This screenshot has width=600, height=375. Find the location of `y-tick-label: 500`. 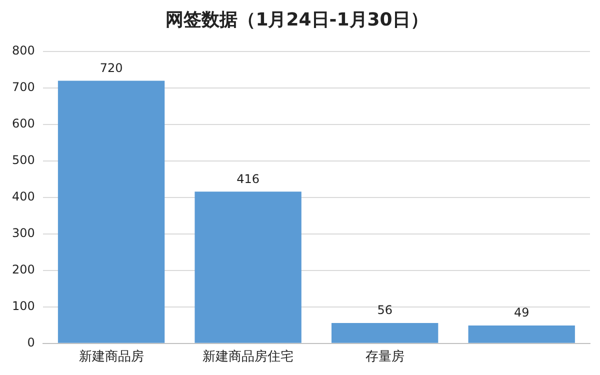

y-tick-label: 500 is located at coordinates (23, 160).